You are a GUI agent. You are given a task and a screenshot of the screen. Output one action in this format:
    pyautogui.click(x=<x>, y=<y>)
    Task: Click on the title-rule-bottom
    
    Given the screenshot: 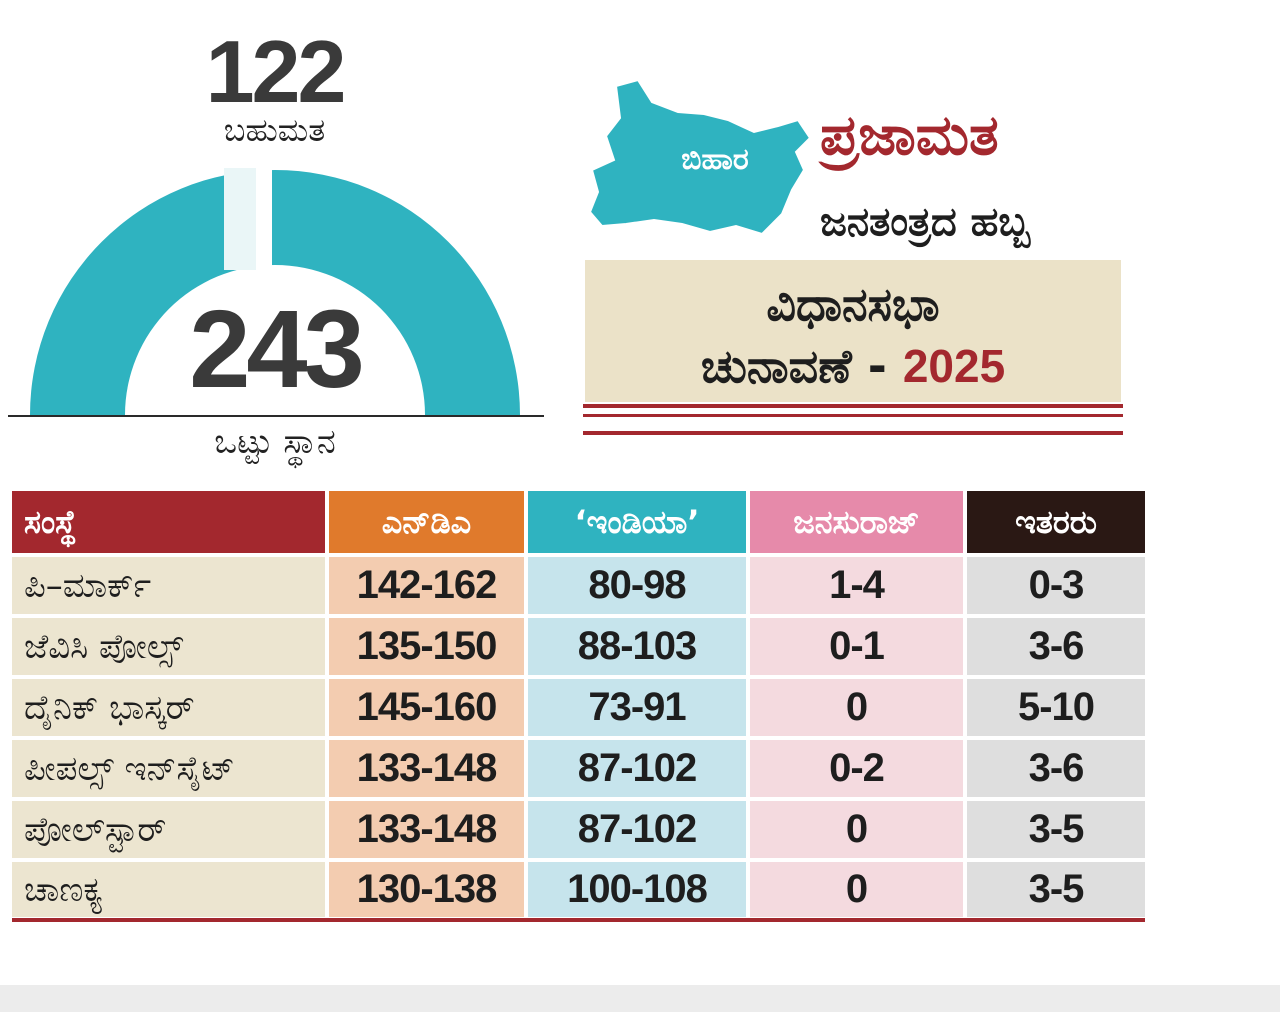 What is the action you would take?
    pyautogui.click(x=853, y=433)
    